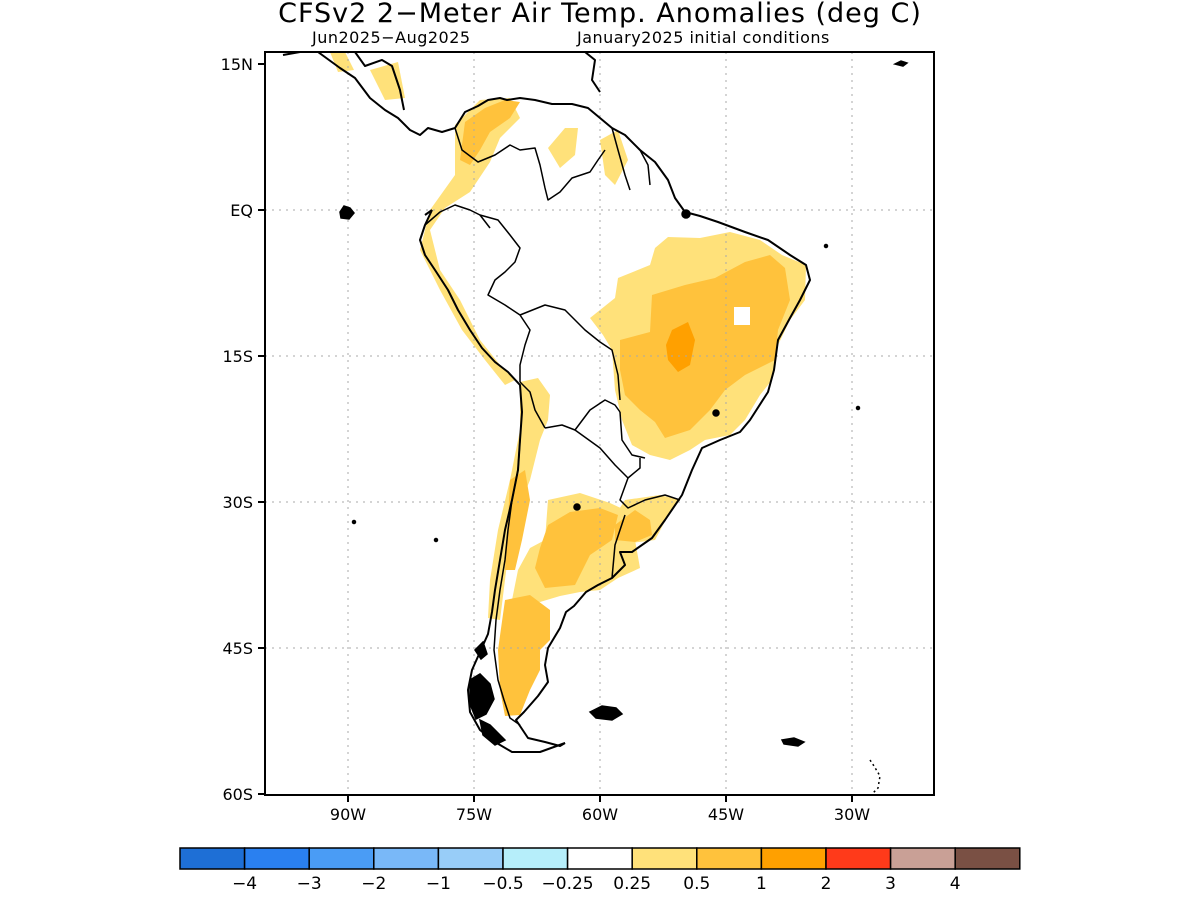 The width and height of the screenshot is (1200, 900). What do you see at coordinates (680, 347) in the screenshot?
I see `anomaly-fill-high` at bounding box center [680, 347].